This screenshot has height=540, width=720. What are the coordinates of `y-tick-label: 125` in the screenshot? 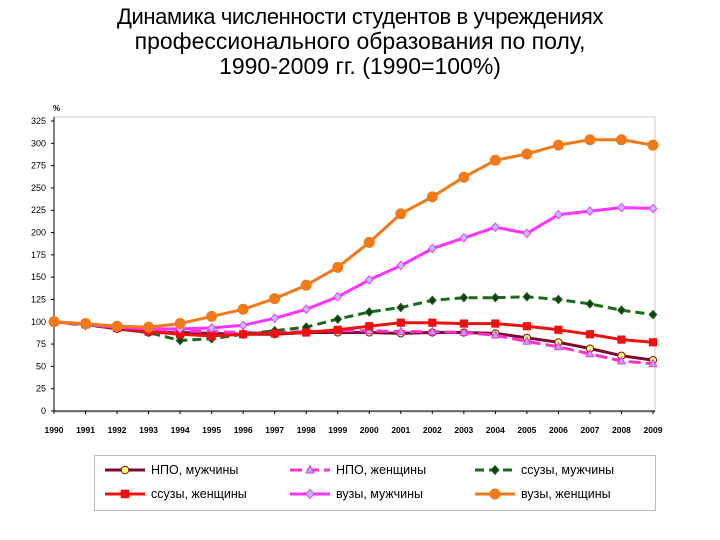 It's located at (38, 299).